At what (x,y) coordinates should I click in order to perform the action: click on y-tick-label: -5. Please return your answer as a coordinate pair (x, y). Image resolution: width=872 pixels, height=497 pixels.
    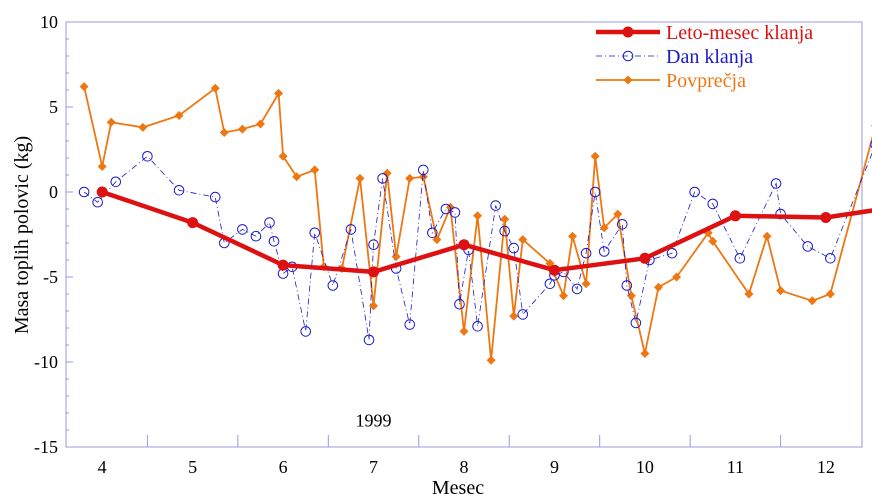
    Looking at the image, I should click on (50, 277).